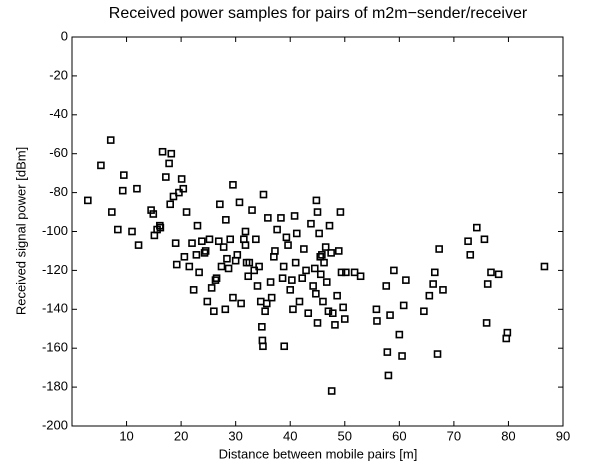 The image size is (610, 465). I want to click on y-tick-label: -160, so click(55, 347).